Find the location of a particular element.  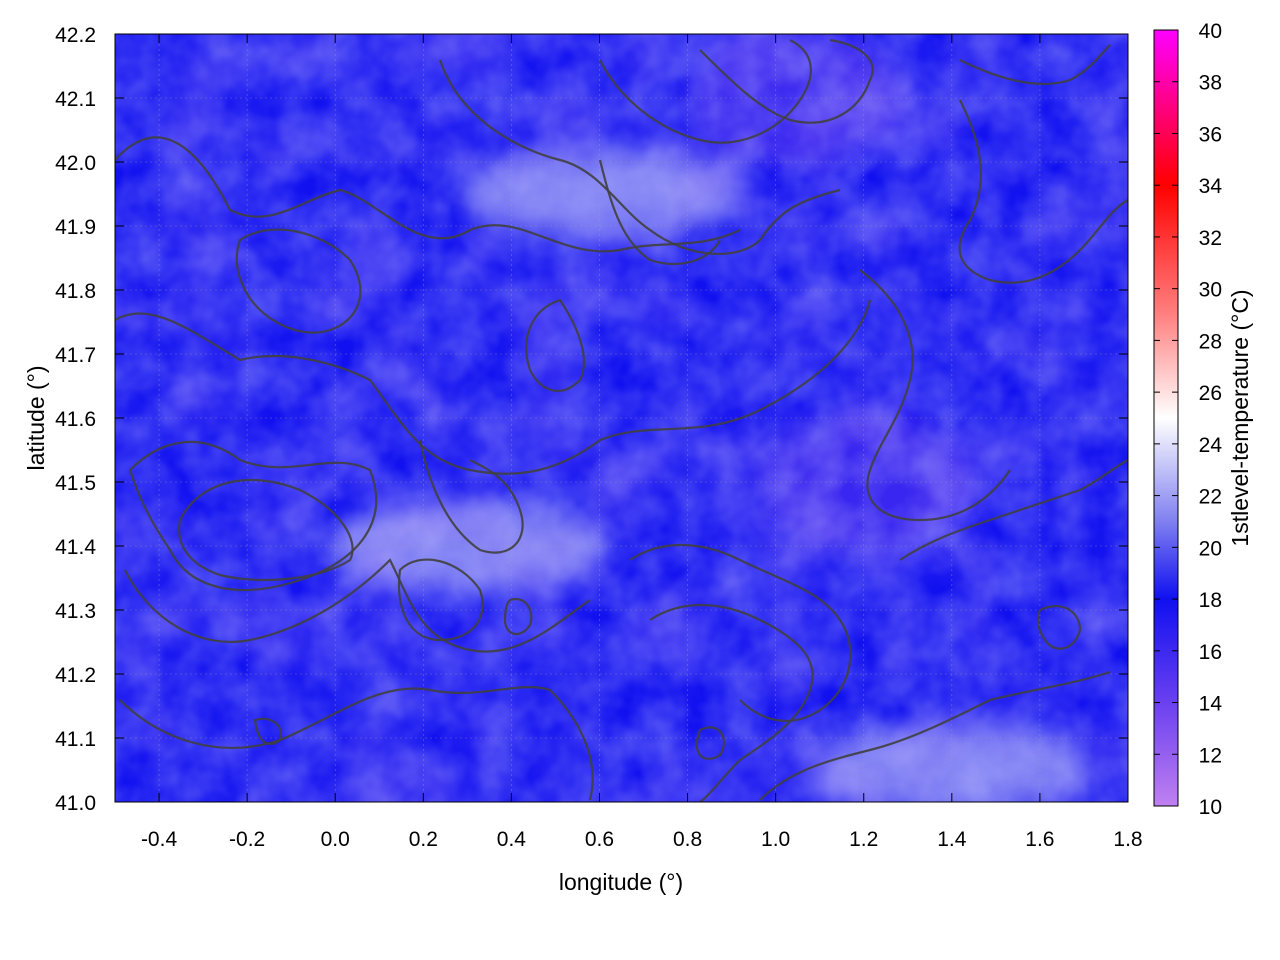

colorbar-tick-label: 38 is located at coordinates (1210, 83).